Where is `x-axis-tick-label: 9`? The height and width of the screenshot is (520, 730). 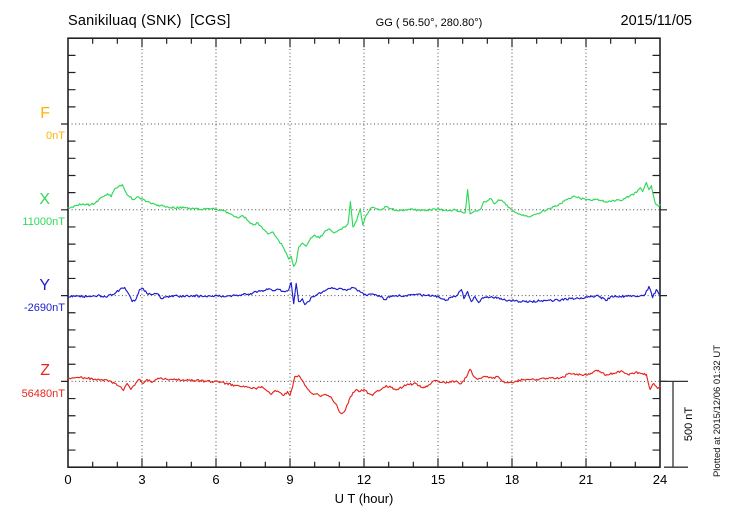 x-axis-tick-label: 9 is located at coordinates (290, 479).